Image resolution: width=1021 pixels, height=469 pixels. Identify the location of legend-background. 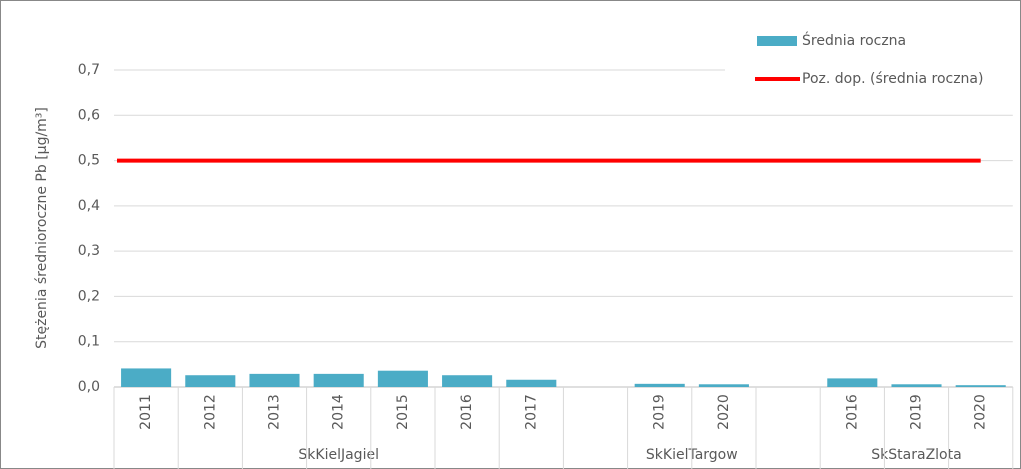
(871, 59).